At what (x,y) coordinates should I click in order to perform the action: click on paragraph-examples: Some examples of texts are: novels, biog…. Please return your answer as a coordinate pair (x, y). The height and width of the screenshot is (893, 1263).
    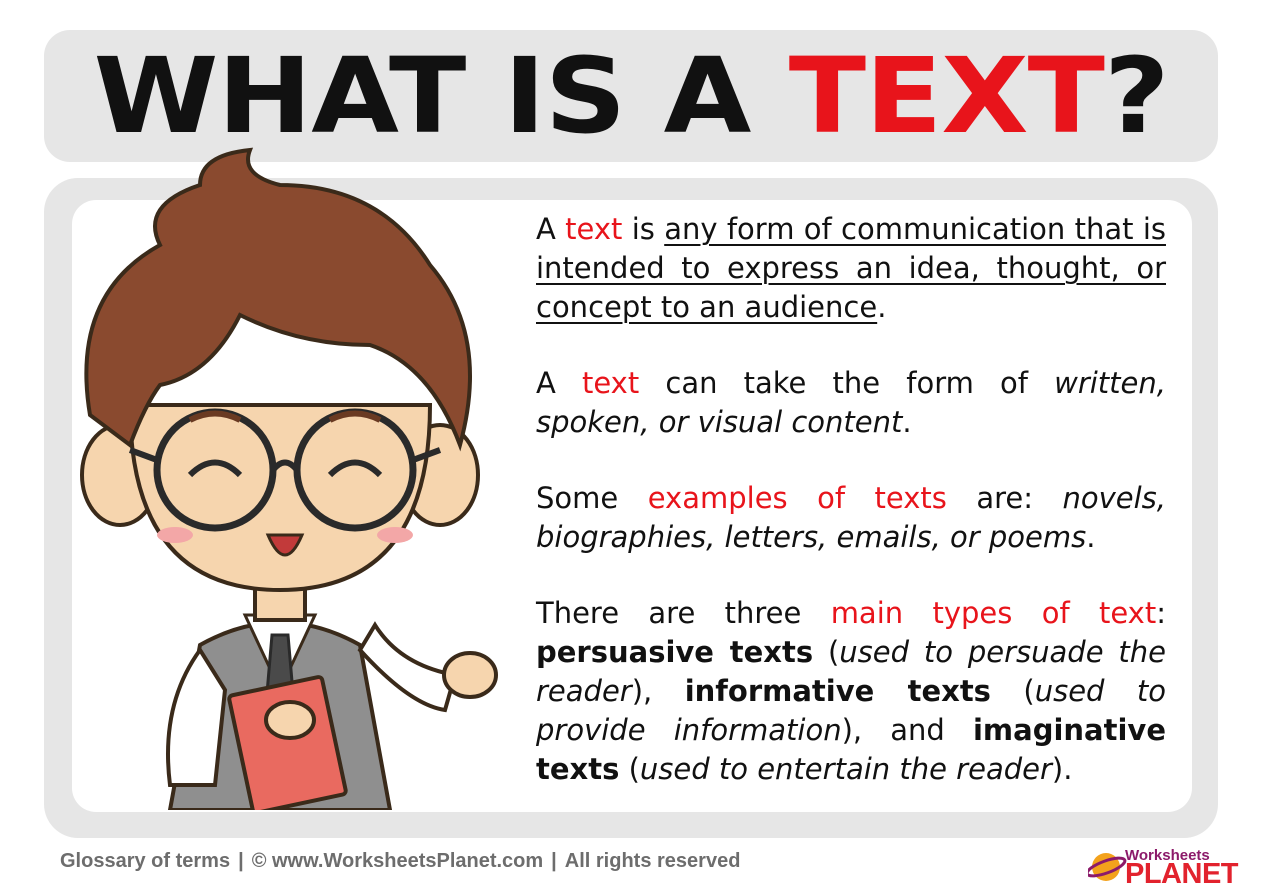
    Looking at the image, I should click on (851, 517).